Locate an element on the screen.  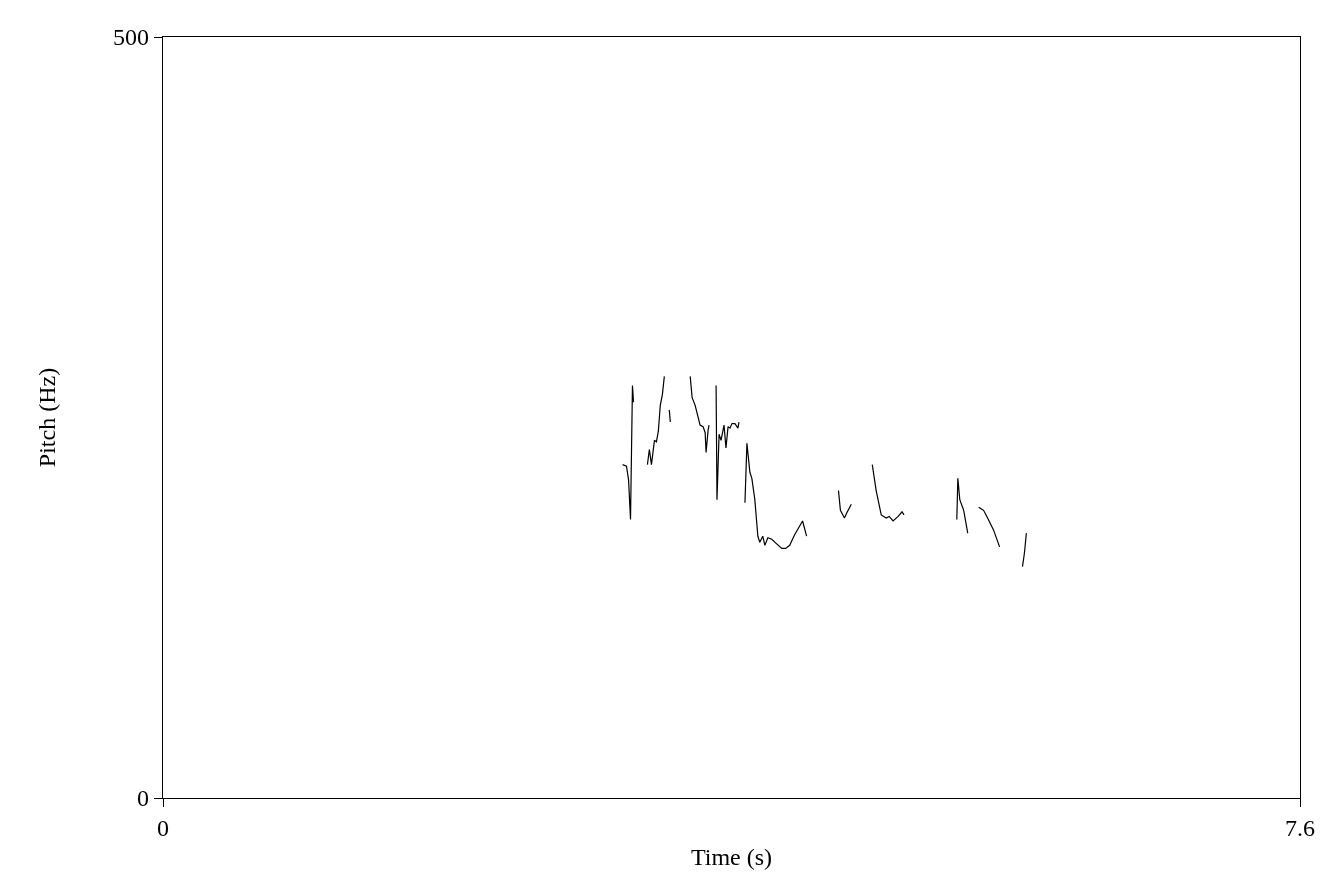
y-tick-label: 500 is located at coordinates (131, 37).